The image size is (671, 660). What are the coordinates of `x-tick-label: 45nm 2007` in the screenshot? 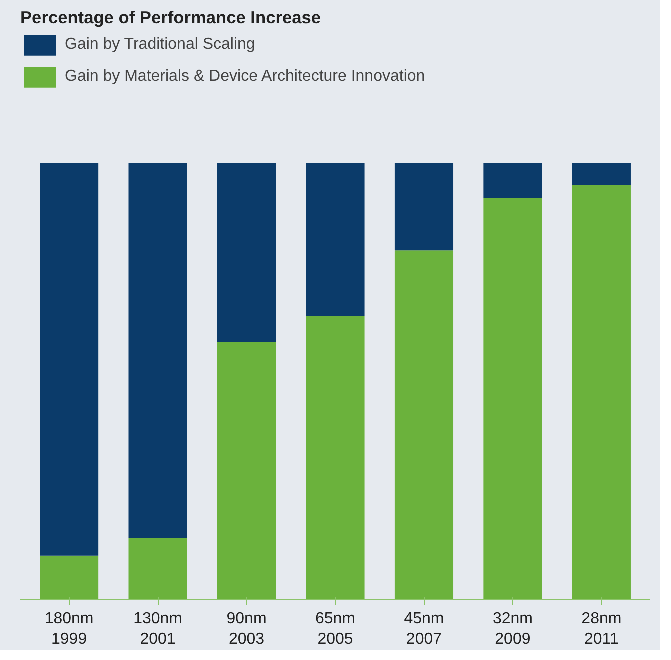 It's located at (424, 629).